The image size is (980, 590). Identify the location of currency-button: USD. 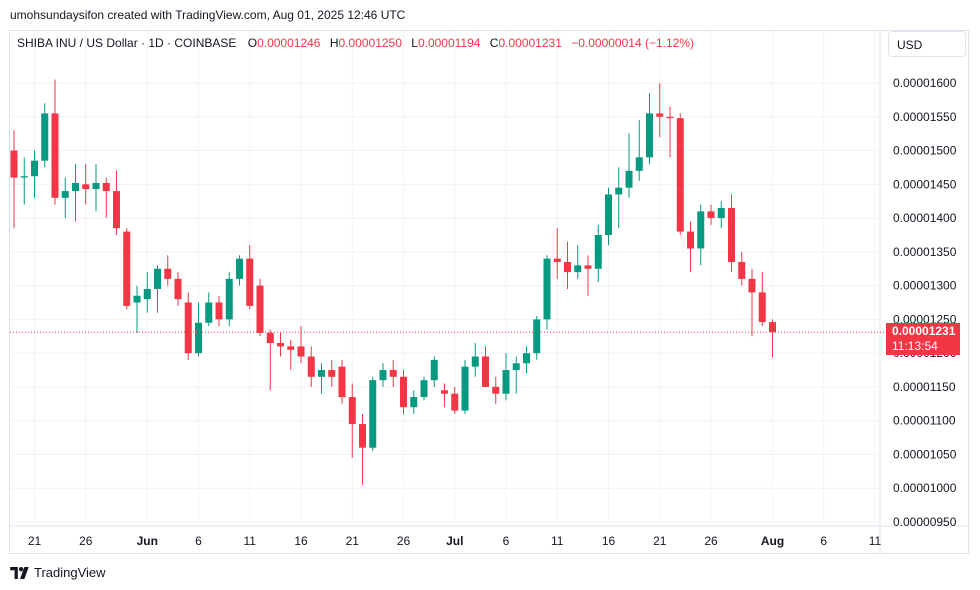
(927, 44).